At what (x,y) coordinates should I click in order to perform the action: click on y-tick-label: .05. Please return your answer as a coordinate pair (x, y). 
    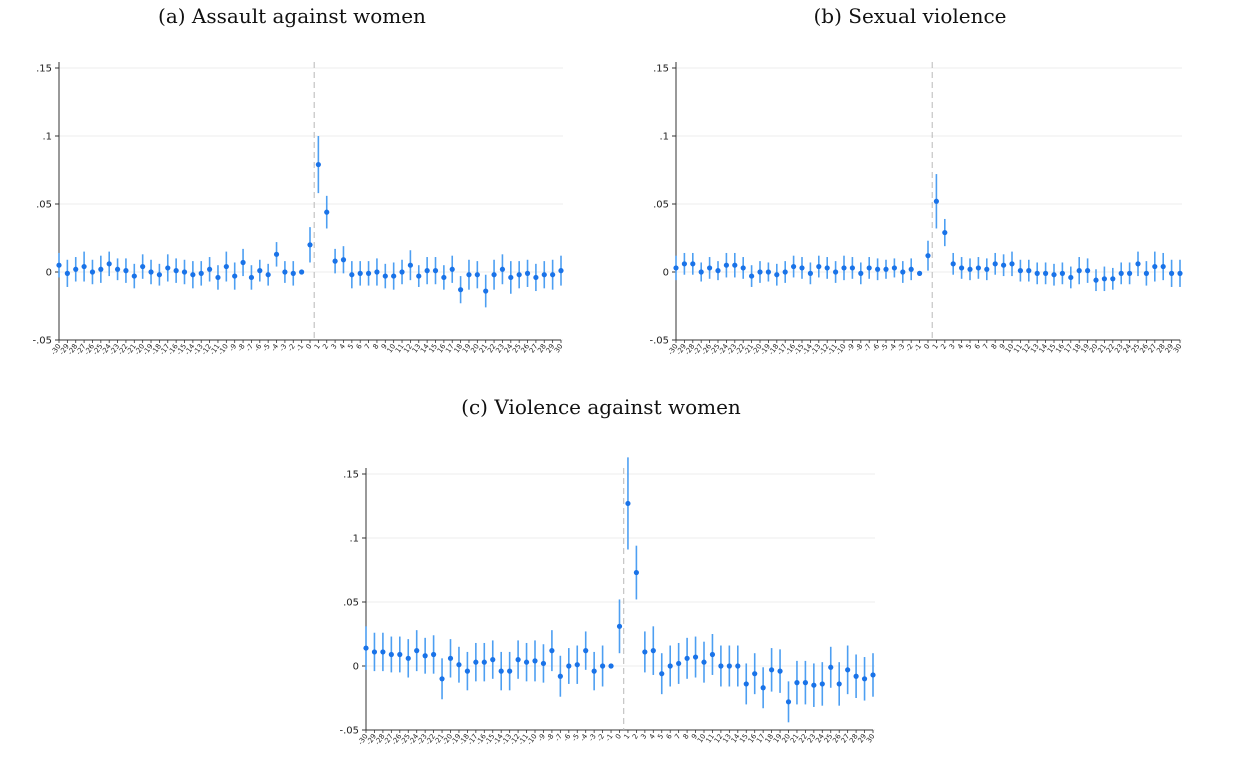
    Looking at the image, I should click on (661, 205).